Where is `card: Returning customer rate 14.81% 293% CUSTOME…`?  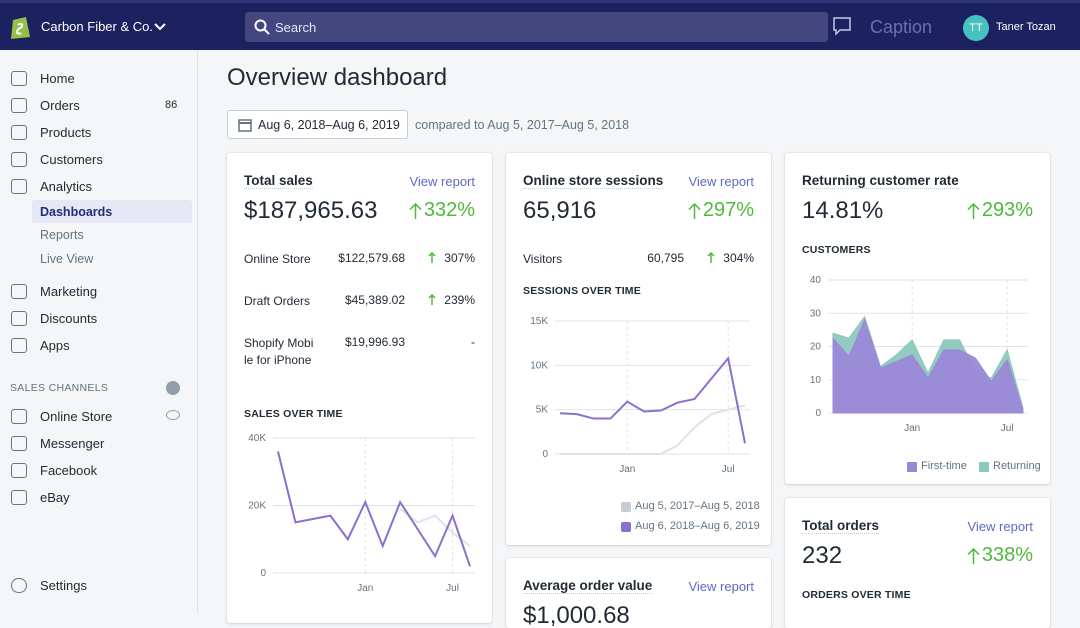 card: Returning customer rate 14.81% 293% CUSTOME… is located at coordinates (917, 318).